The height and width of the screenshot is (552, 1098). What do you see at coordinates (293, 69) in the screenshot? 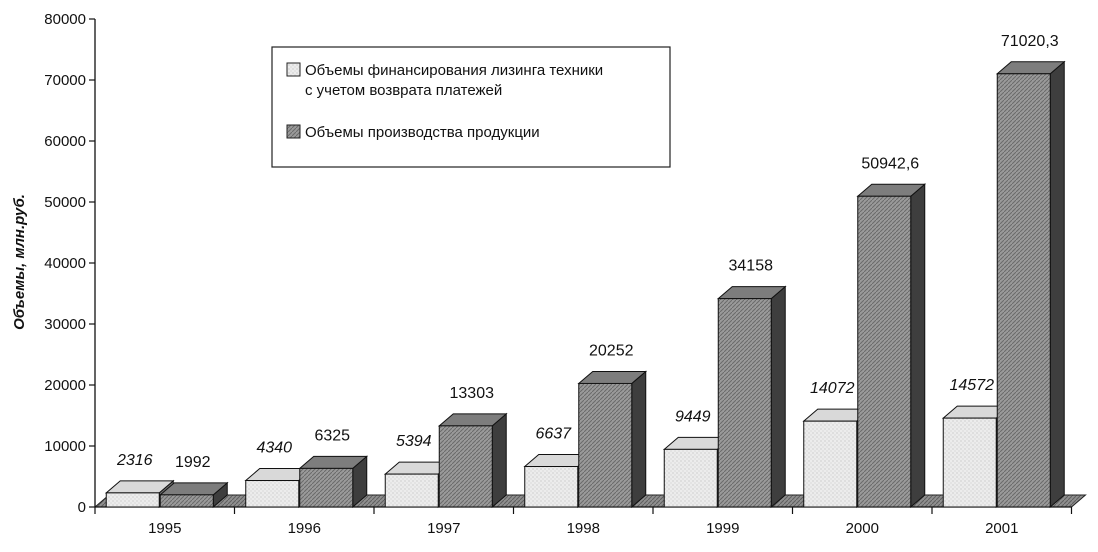
I see `legend-swatch-leasing` at bounding box center [293, 69].